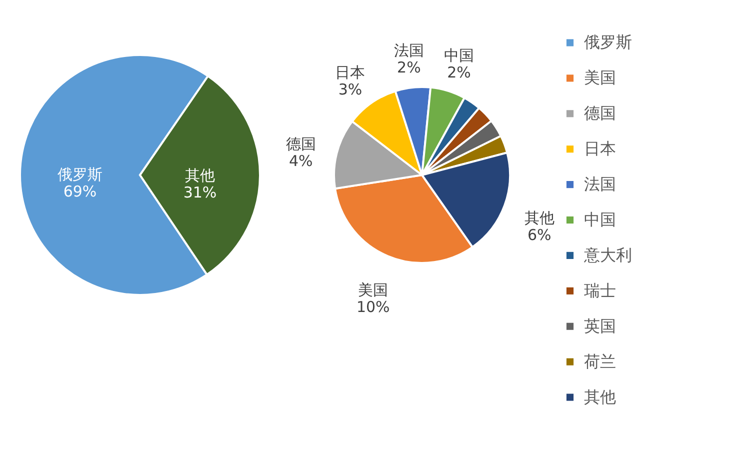 Image resolution: width=750 pixels, height=450 pixels. I want to click on slice-label: 德国, so click(301, 144).